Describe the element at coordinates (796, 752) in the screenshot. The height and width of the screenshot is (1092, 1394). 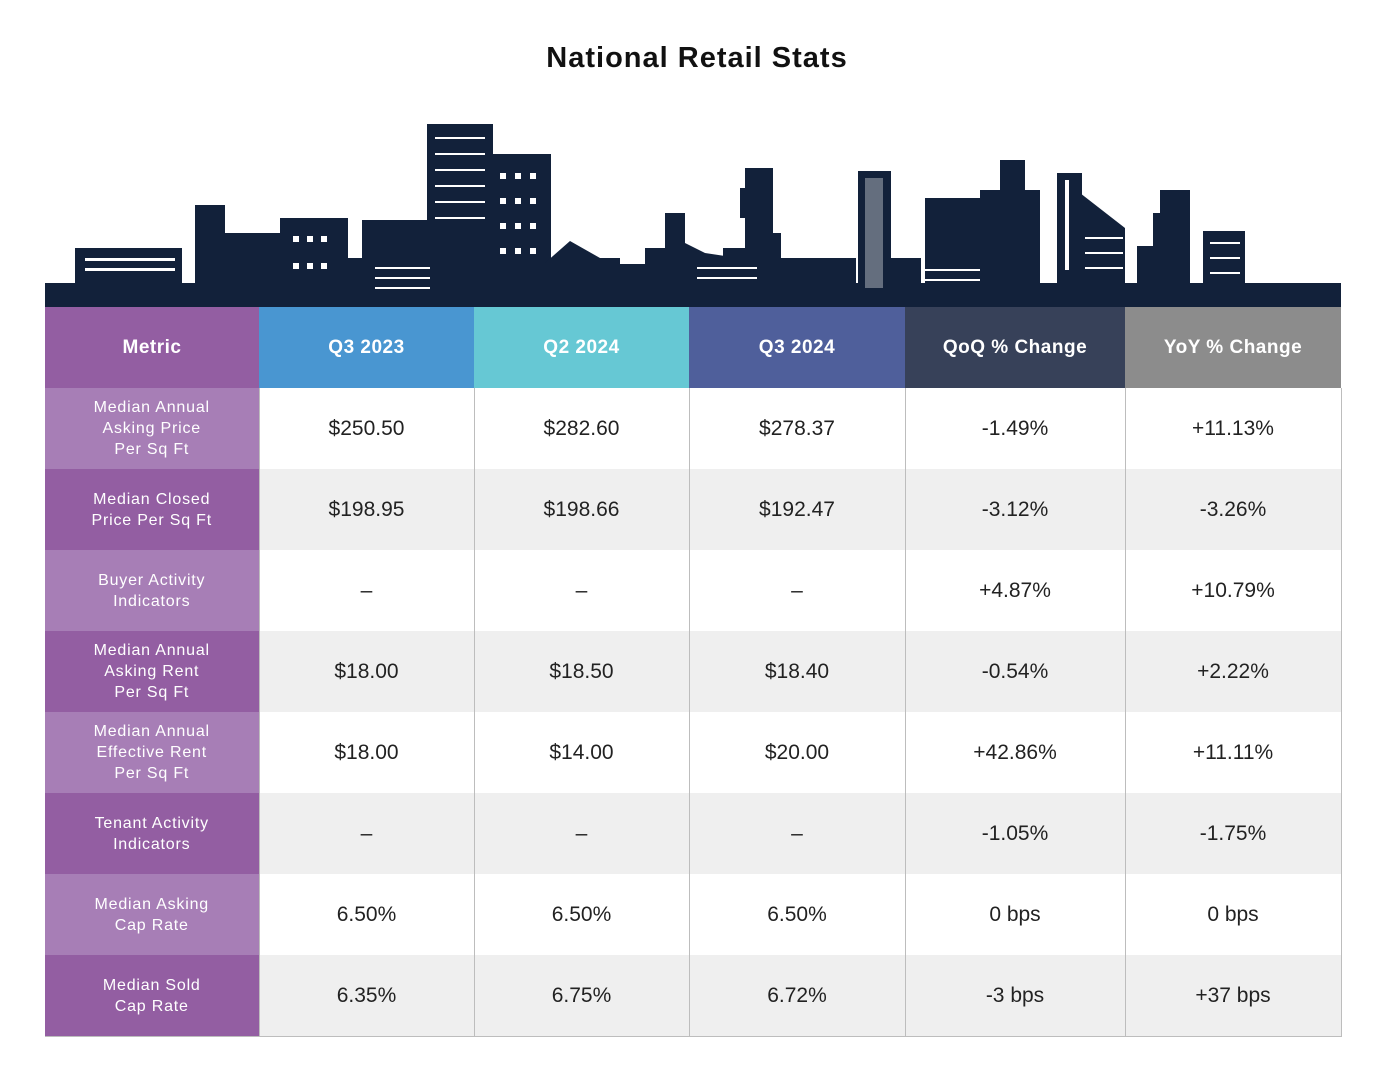
I see `cell-q3-2024: $20.00` at that location.